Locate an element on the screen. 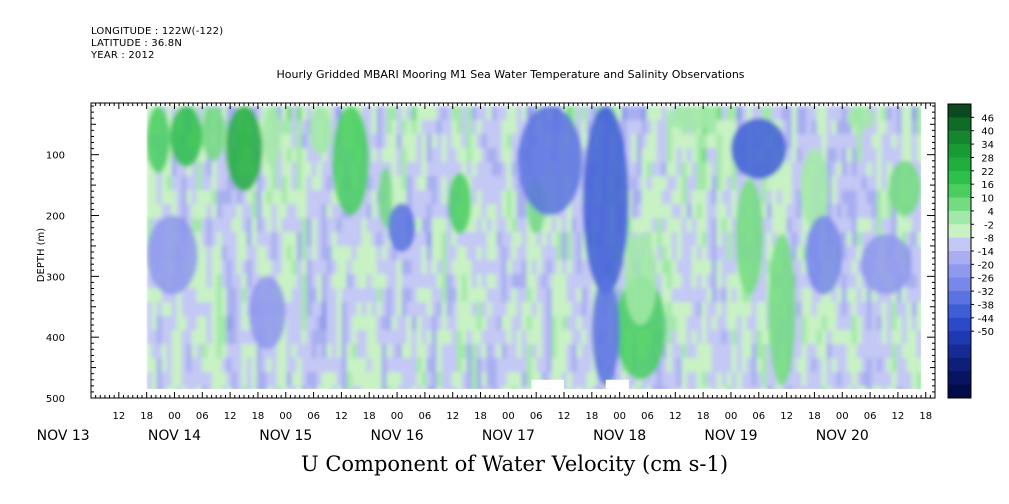  colorbar-swatch is located at coordinates (959, 177).